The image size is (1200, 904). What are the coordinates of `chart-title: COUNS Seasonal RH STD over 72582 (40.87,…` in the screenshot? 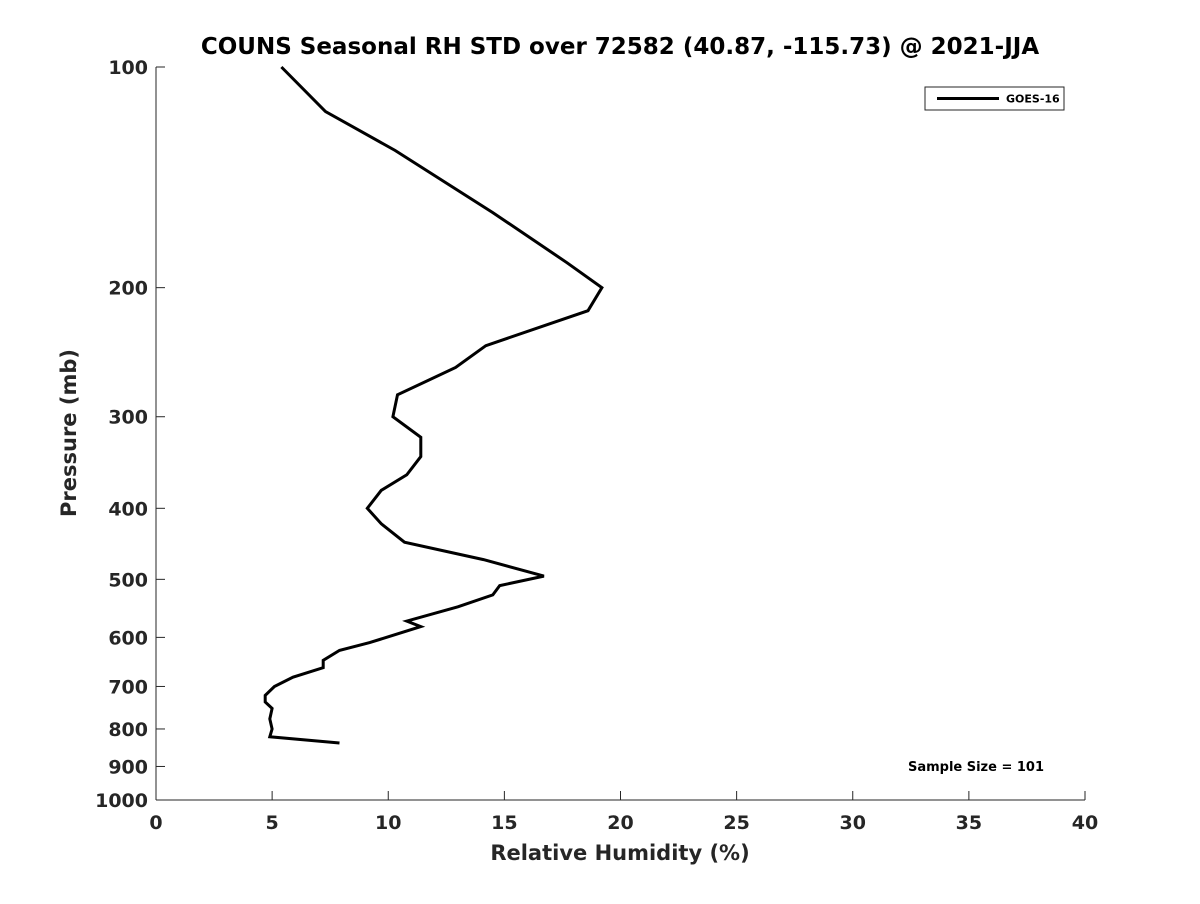 It's located at (620, 47).